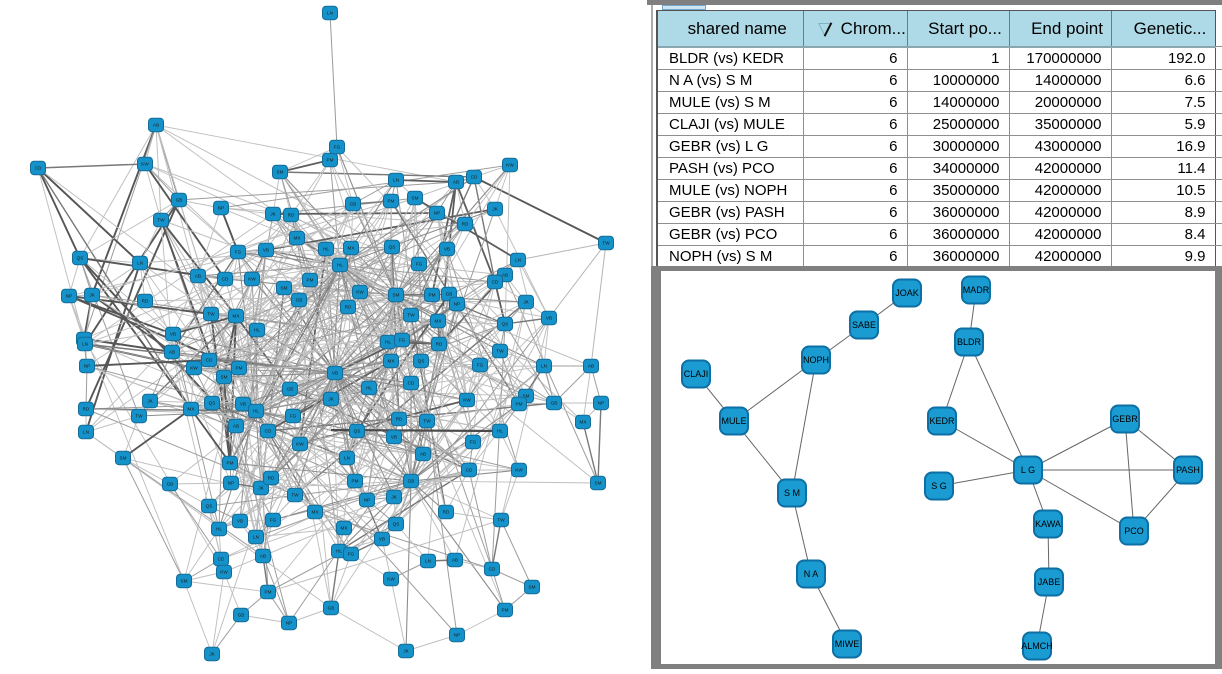 Image resolution: width=1222 pixels, height=674 pixels. Describe the element at coordinates (847, 644) in the screenshot. I see `svg-text: MIWE` at that location.